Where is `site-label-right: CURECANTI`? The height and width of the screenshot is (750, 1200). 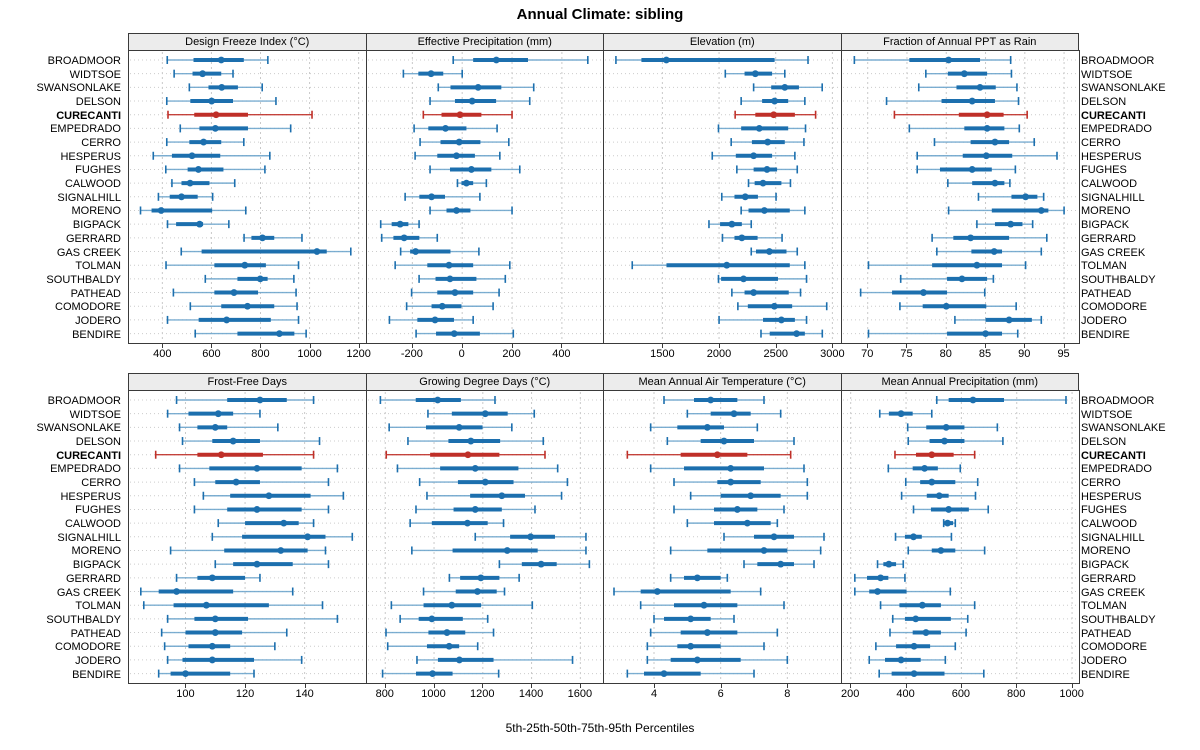
site-label-right: CURECANTI is located at coordinates (1113, 455).